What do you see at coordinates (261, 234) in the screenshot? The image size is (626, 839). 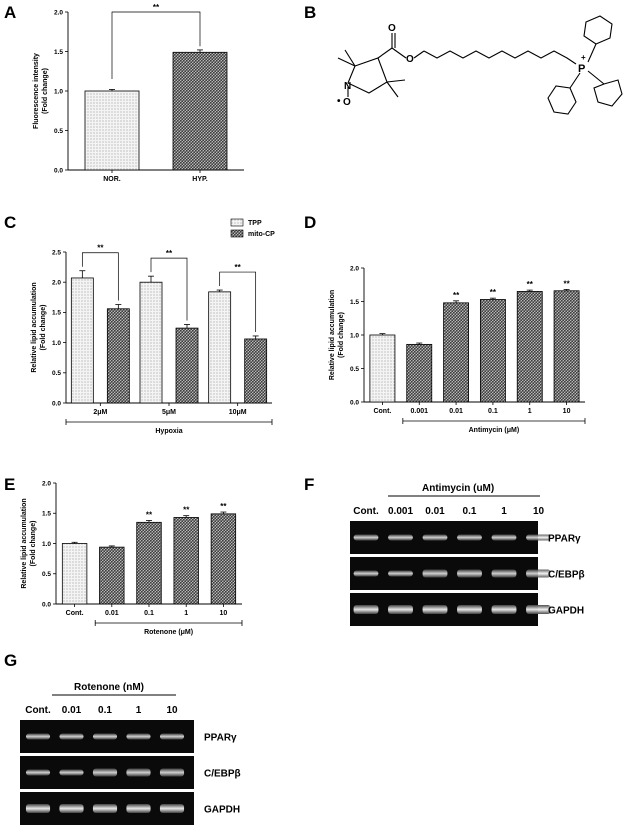 I see `legend-label-mito-cp: mito-CP` at bounding box center [261, 234].